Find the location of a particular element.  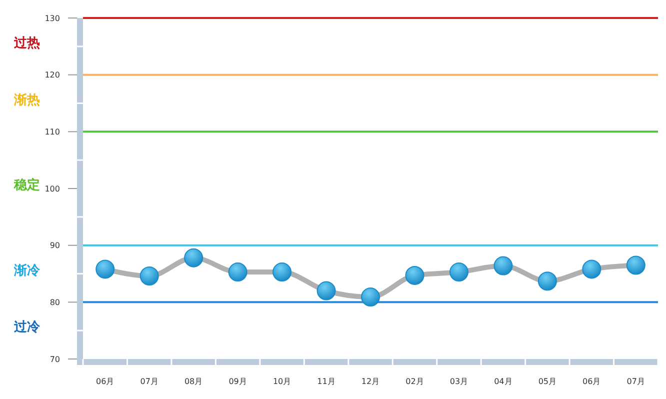

text: 渐热 is located at coordinates (26, 100).